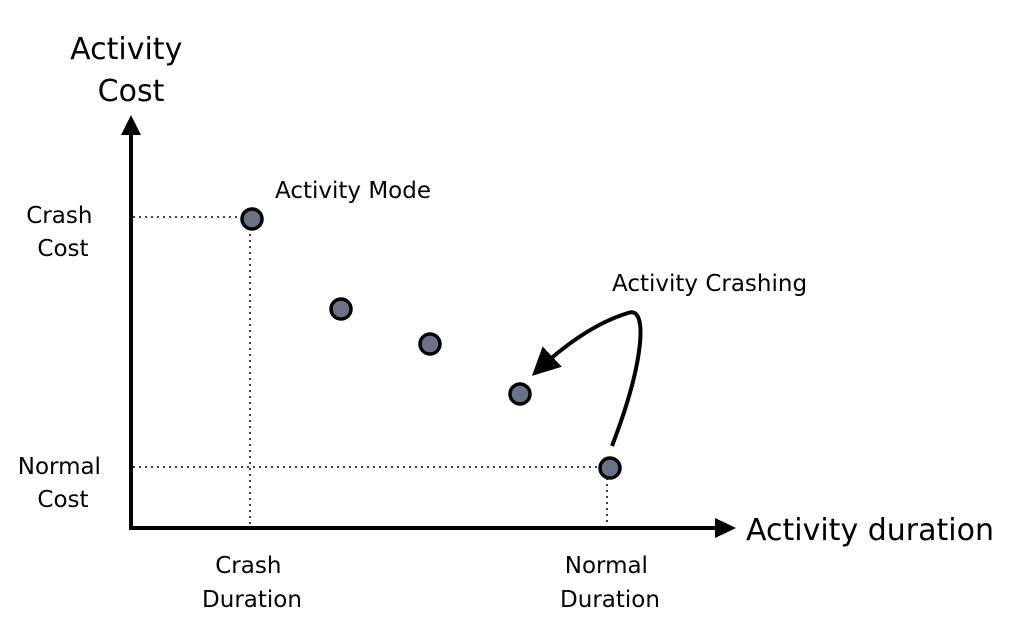 Image resolution: width=1025 pixels, height=630 pixels. Describe the element at coordinates (709, 284) in the screenshot. I see `activity-crashing-label: Activity Crashing` at that location.